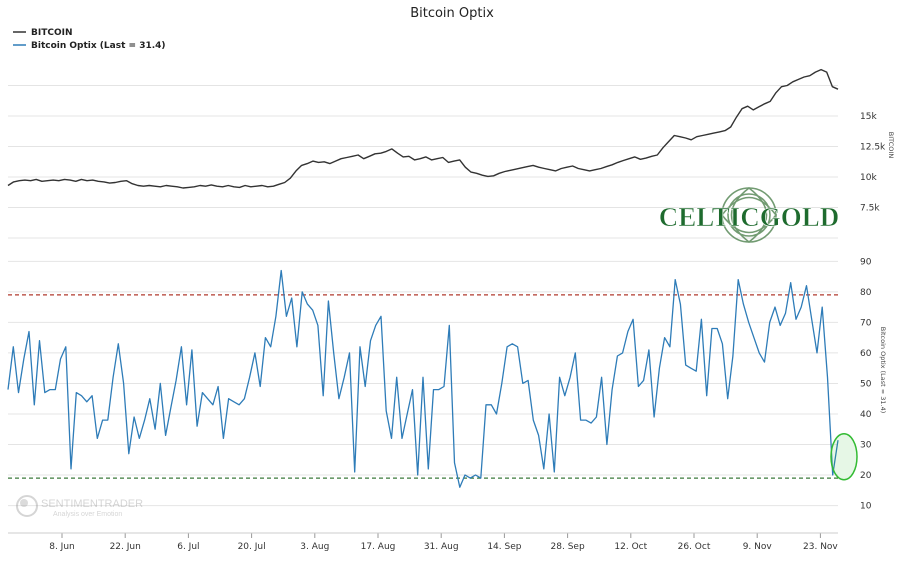  Describe the element at coordinates (252, 547) in the screenshot. I see `x-tick-label: 20. Jul` at that location.